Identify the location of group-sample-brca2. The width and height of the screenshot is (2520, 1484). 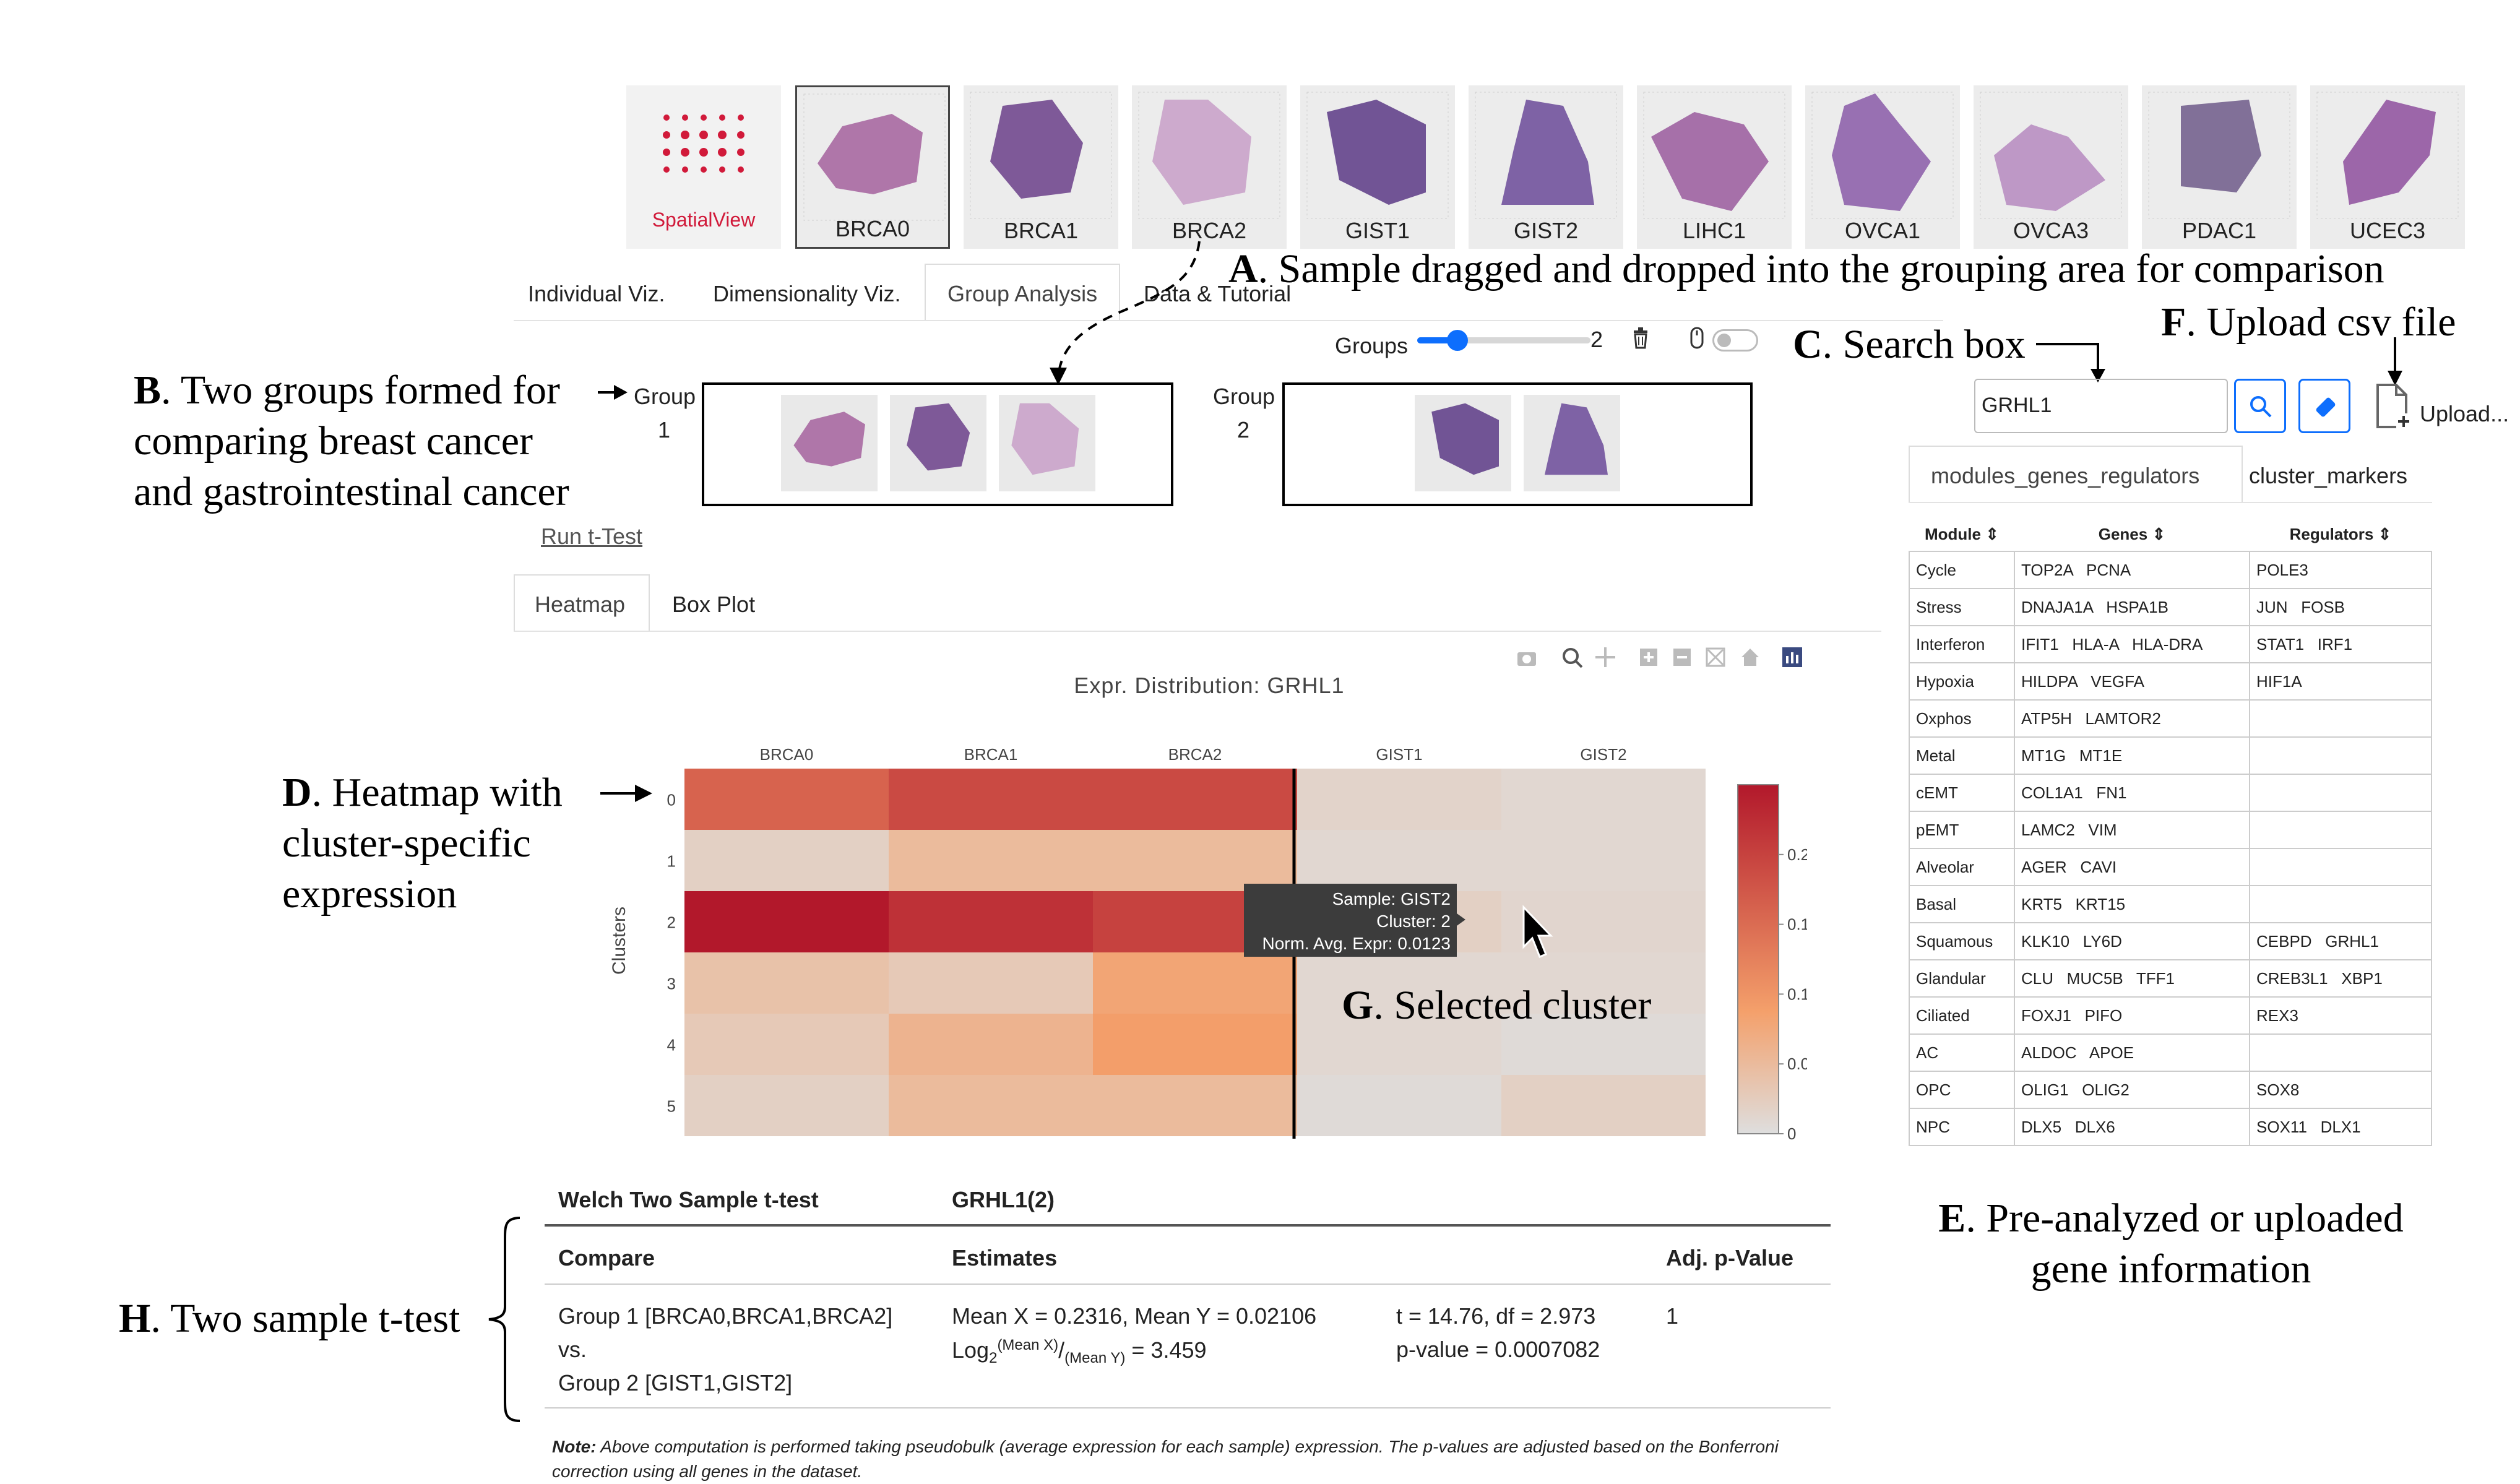
(1047, 443).